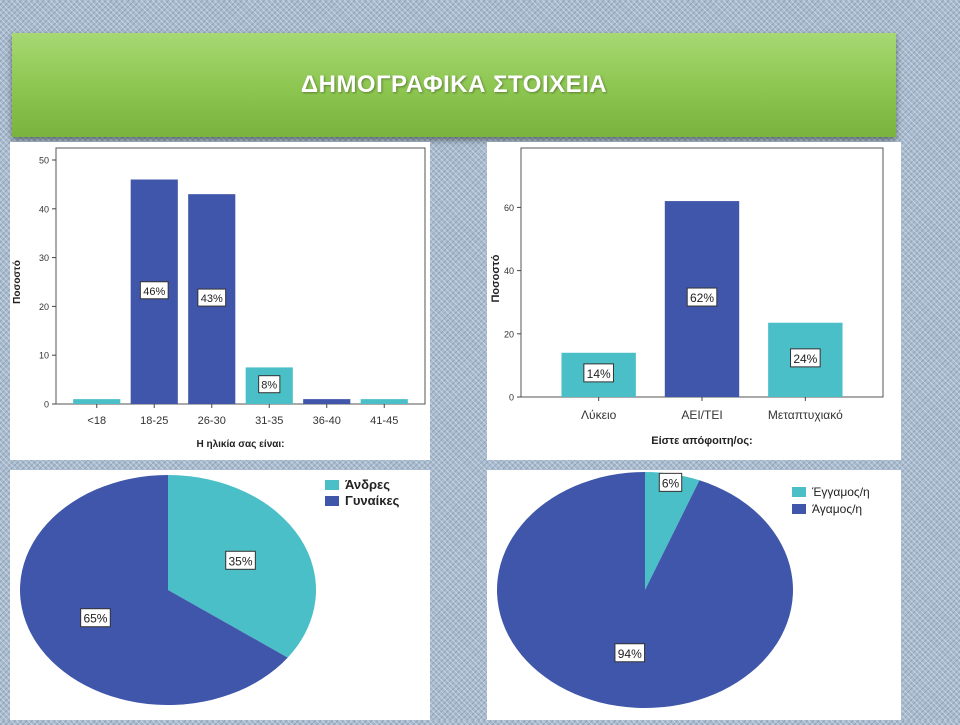  Describe the element at coordinates (240, 444) in the screenshot. I see `x-axis-label: Η ηλικία σας είναι:` at that location.